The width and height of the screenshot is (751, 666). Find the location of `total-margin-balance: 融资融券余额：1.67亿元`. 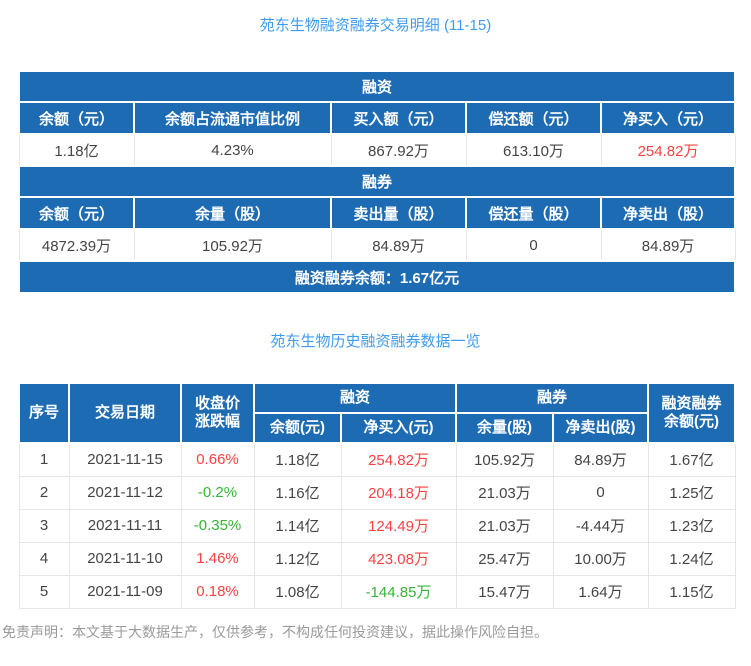

total-margin-balance: 融资融券余额：1.67亿元 is located at coordinates (377, 277).